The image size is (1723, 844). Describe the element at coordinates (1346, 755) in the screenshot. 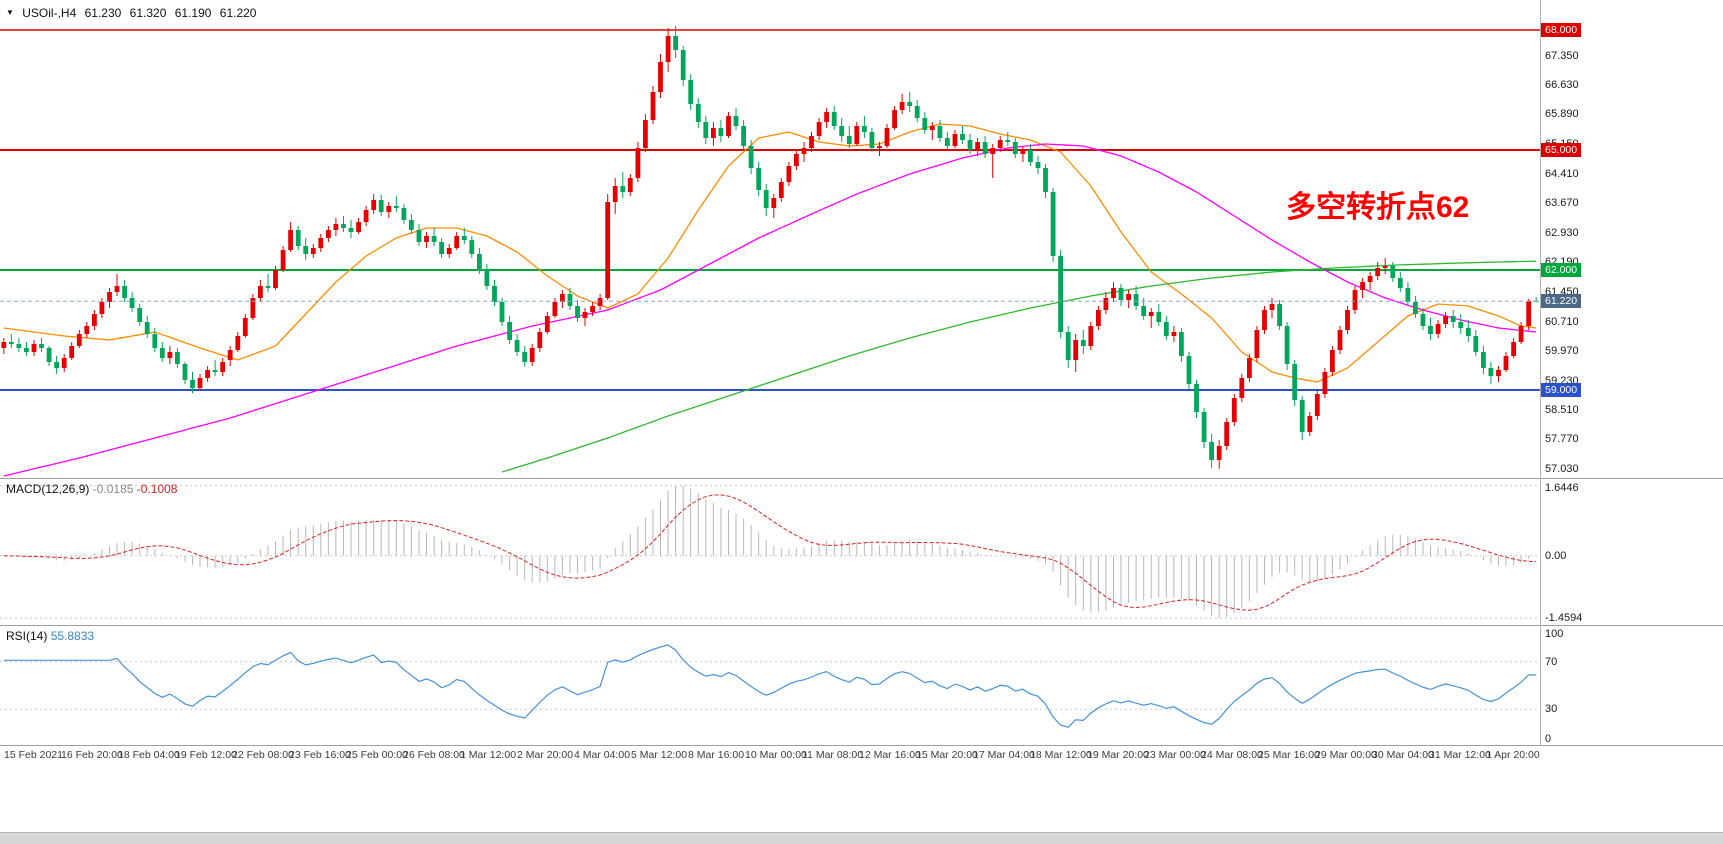

I see `x-axis-label: 29 Mar 00:00` at that location.